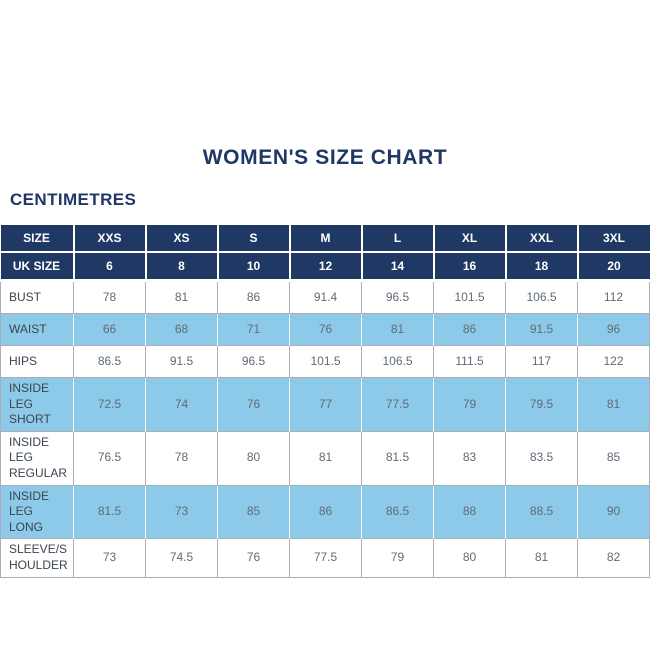  I want to click on unit-label: CENTIMETRES, so click(73, 199).